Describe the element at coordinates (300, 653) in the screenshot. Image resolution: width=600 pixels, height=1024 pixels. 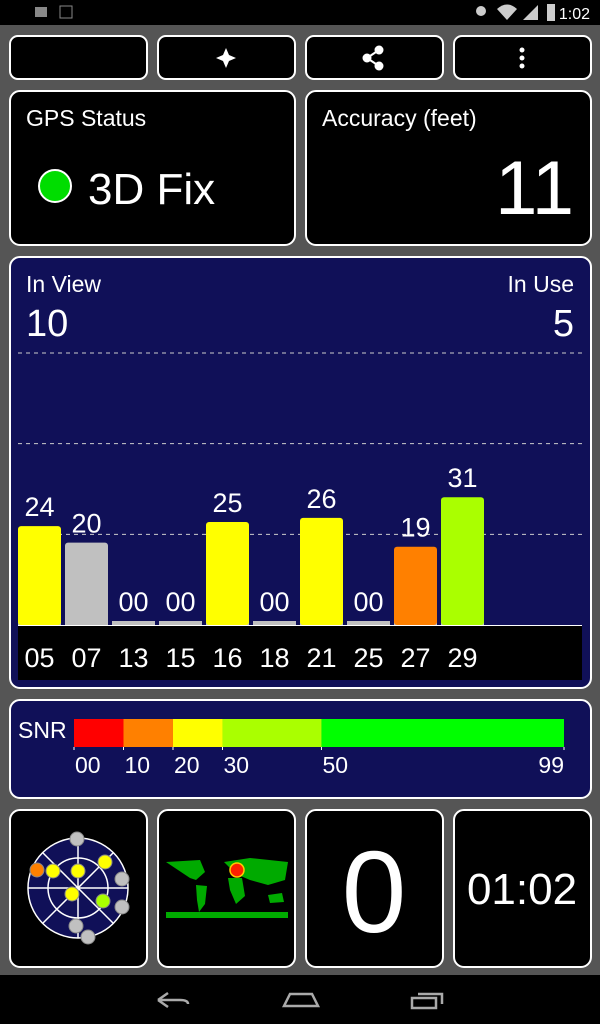
I see `prn-strip` at that location.